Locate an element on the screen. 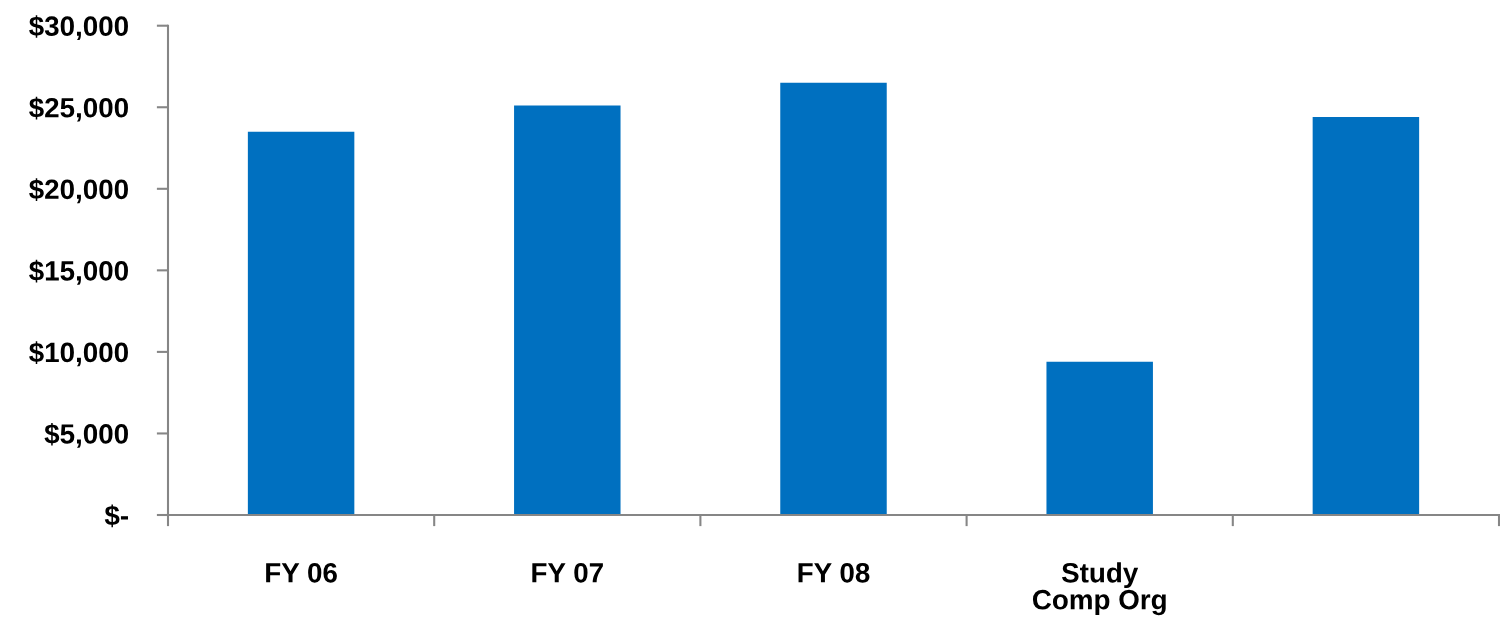 The height and width of the screenshot is (617, 1500). x-tick-label: FY 07 is located at coordinates (567, 572).